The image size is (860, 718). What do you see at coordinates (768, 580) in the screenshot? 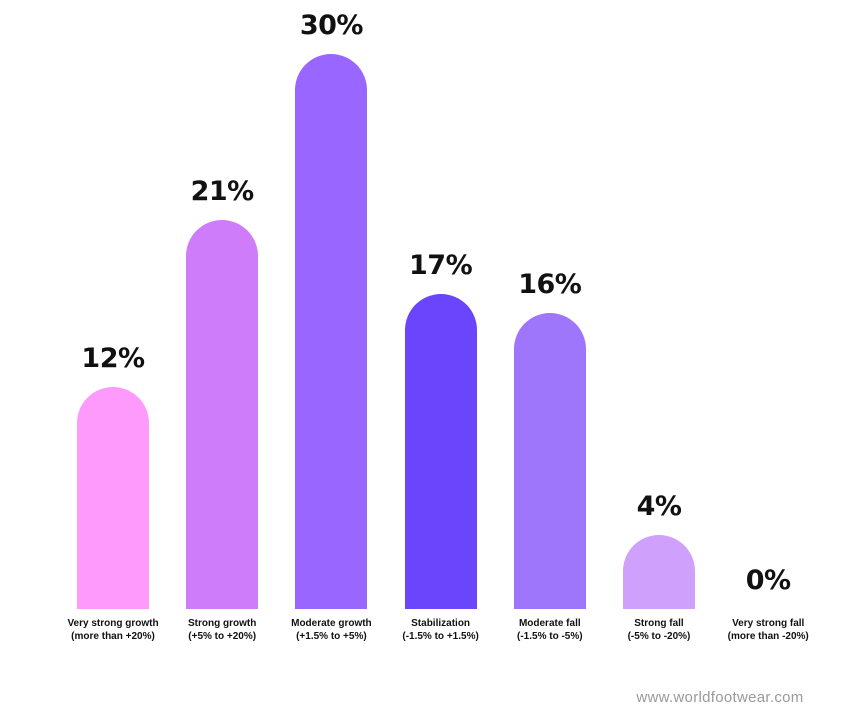
I see `value-label-7: 0%` at bounding box center [768, 580].